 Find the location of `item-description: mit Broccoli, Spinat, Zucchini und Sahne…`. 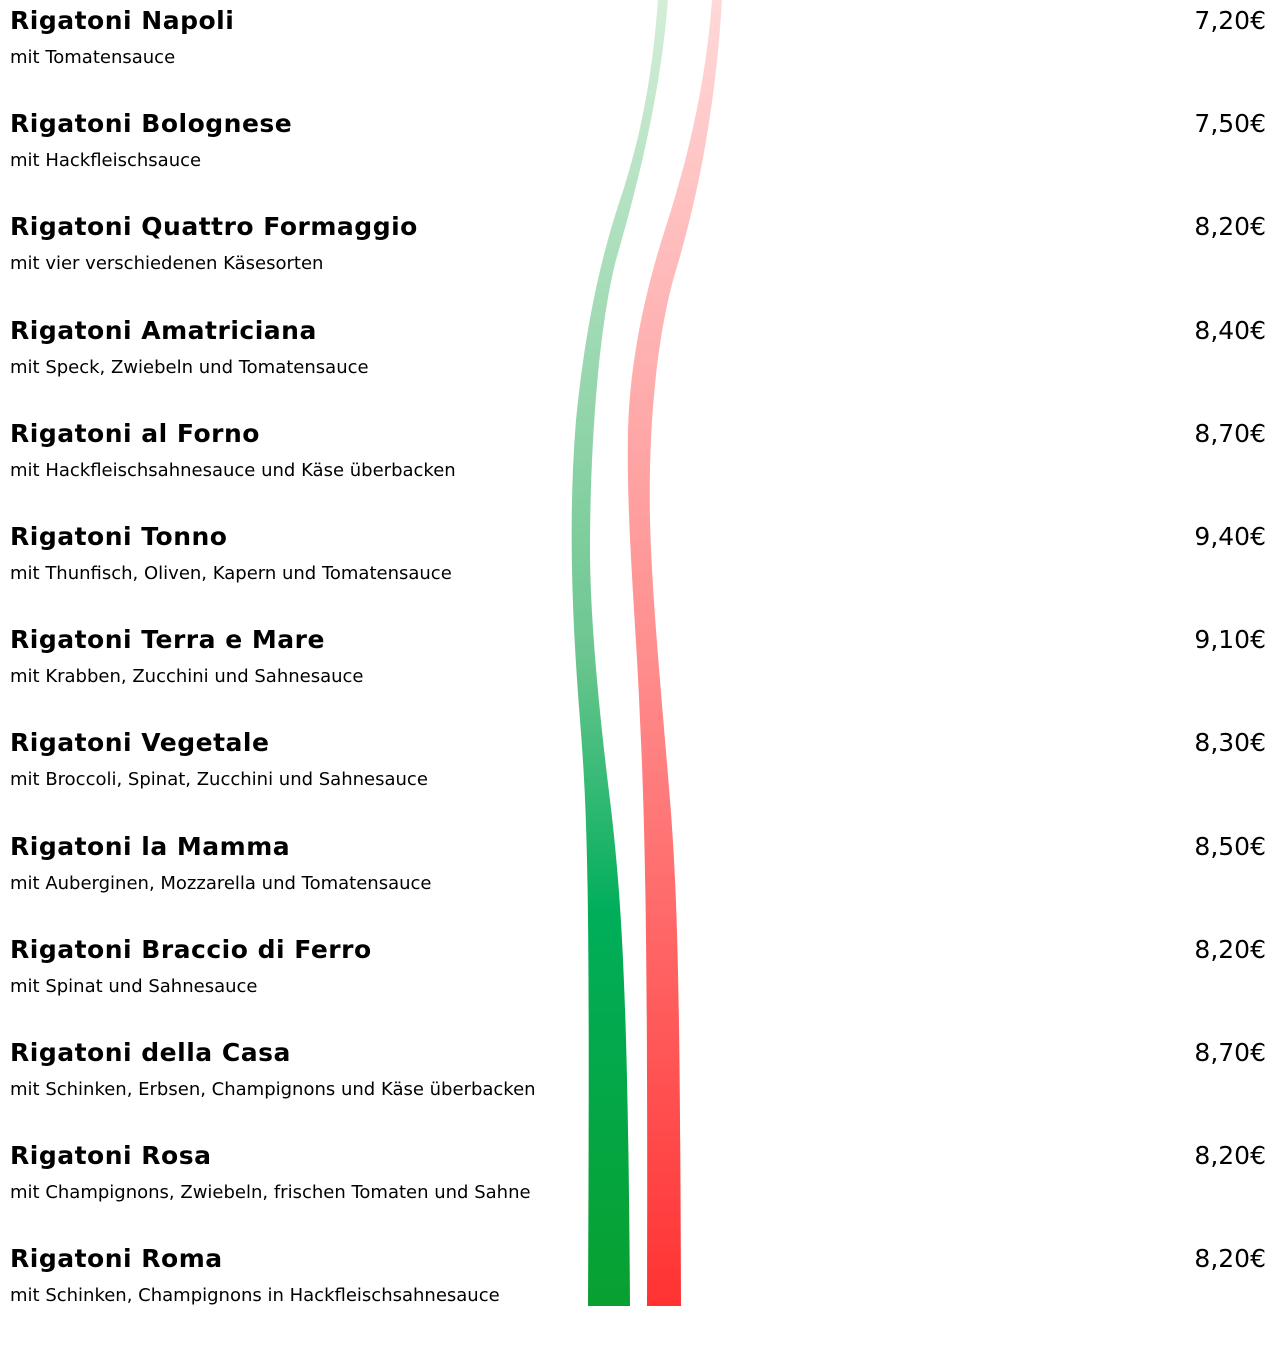

item-description: mit Broccoli, Spinat, Zucchini und Sahne… is located at coordinates (219, 780).